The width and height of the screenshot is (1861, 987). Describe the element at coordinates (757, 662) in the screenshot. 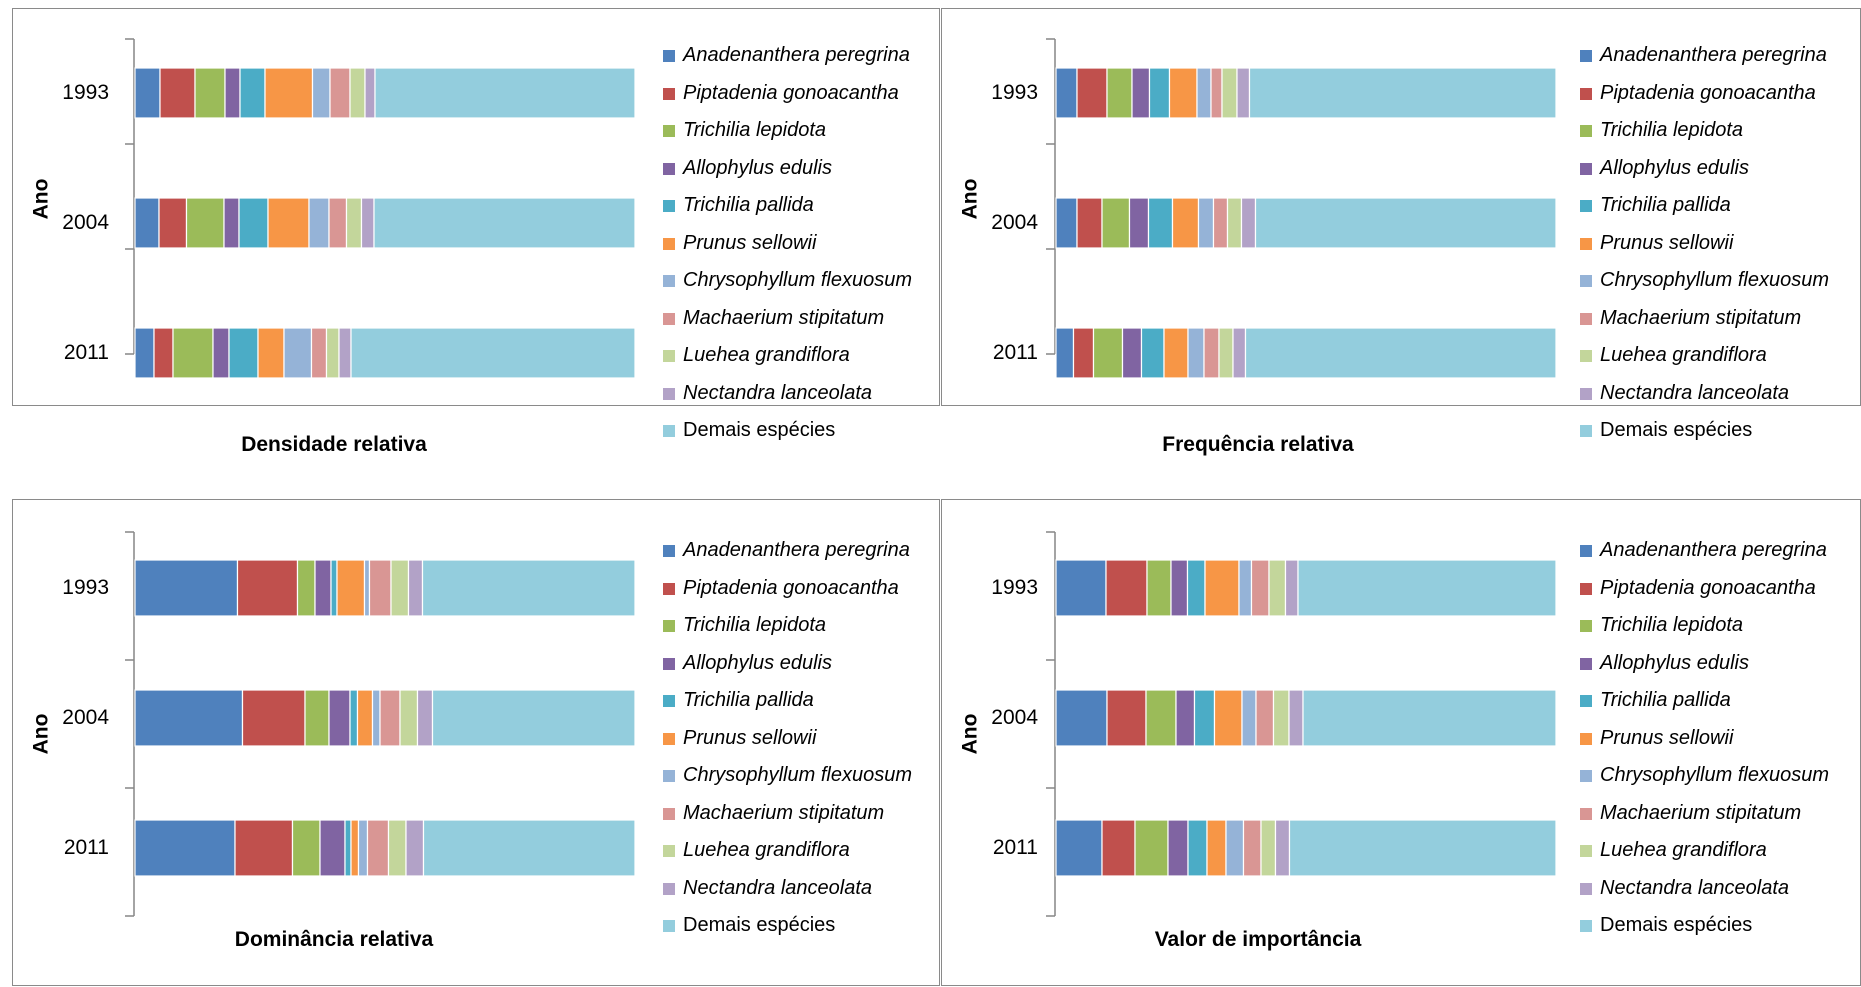

I see `legend-label: Allophylus edulis` at that location.